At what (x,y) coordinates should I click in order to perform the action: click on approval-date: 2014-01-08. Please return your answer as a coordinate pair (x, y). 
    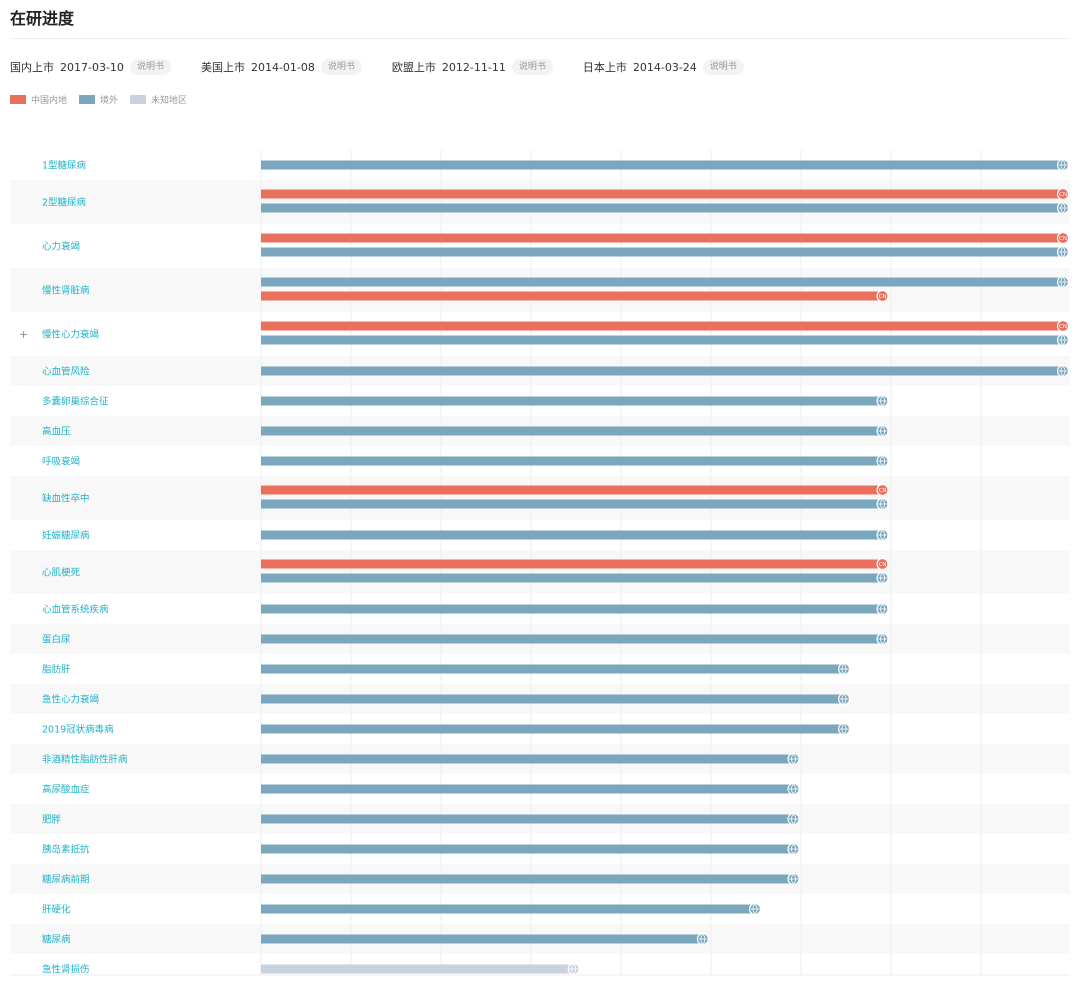
    Looking at the image, I should click on (282, 67).